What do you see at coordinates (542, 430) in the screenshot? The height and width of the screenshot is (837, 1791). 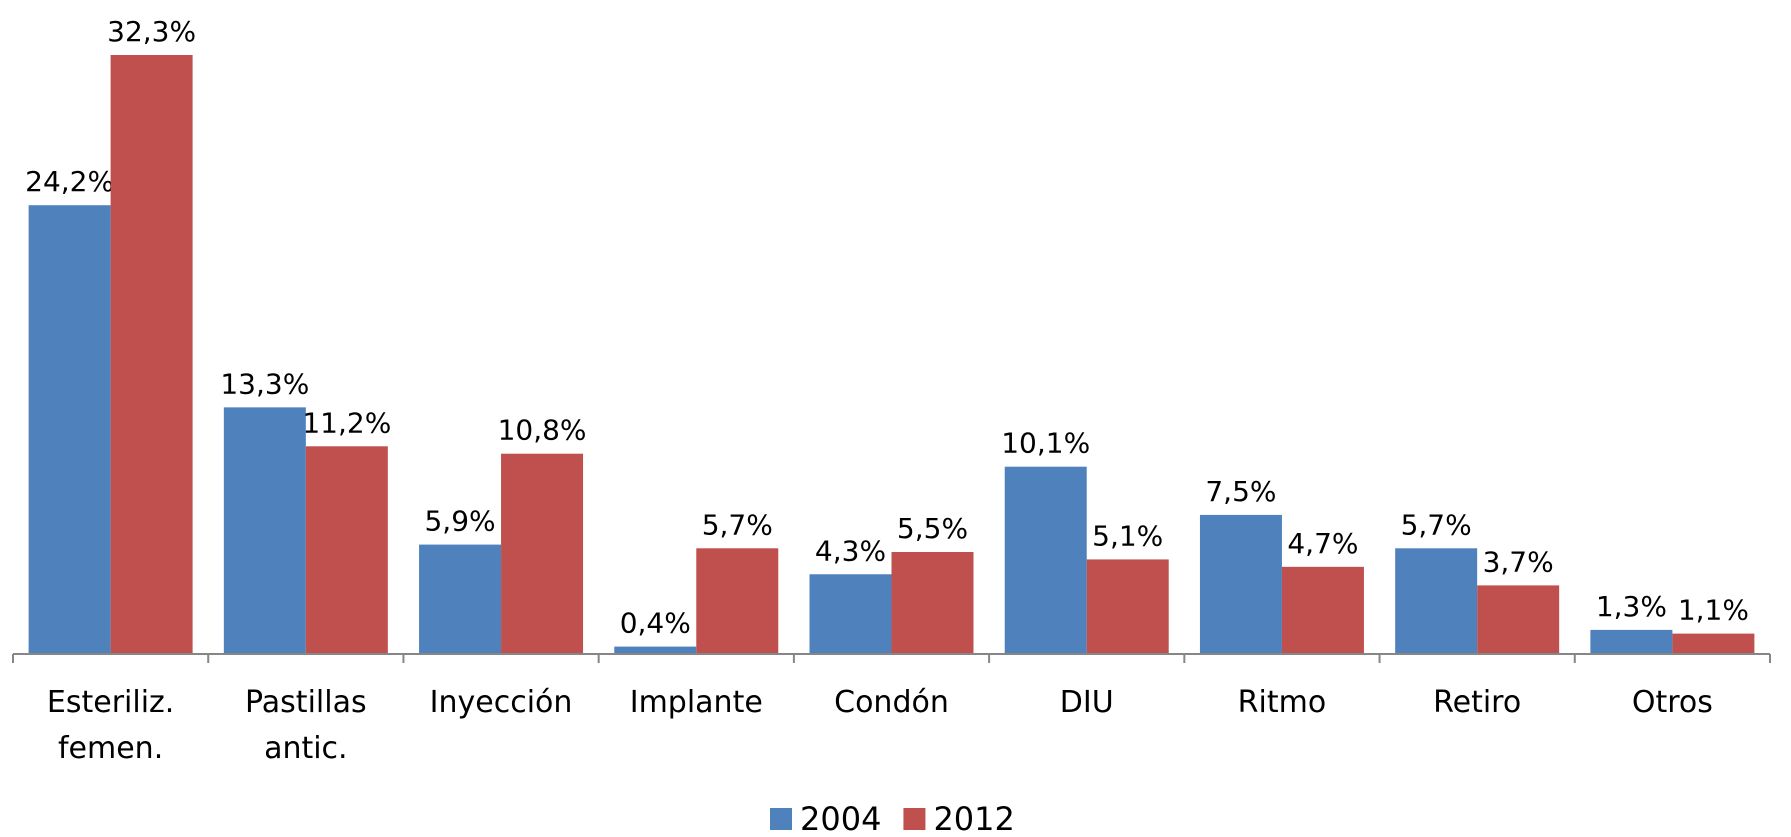 I see `value-label: 10,8%` at bounding box center [542, 430].